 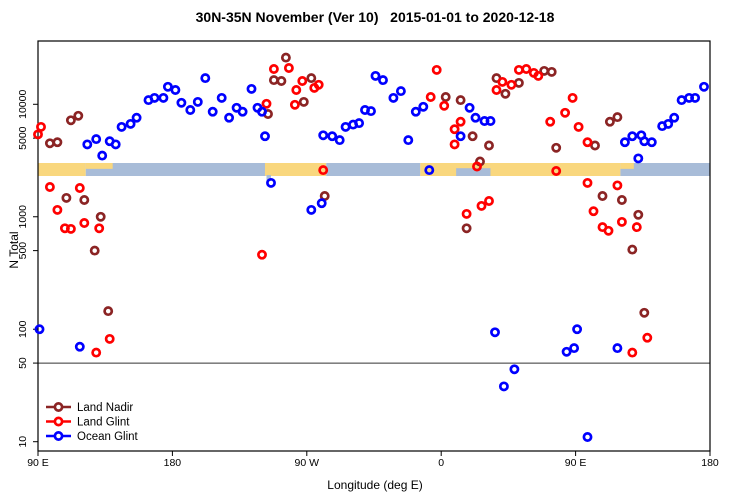 I want to click on band-overlay-land, so click(x=99, y=166).